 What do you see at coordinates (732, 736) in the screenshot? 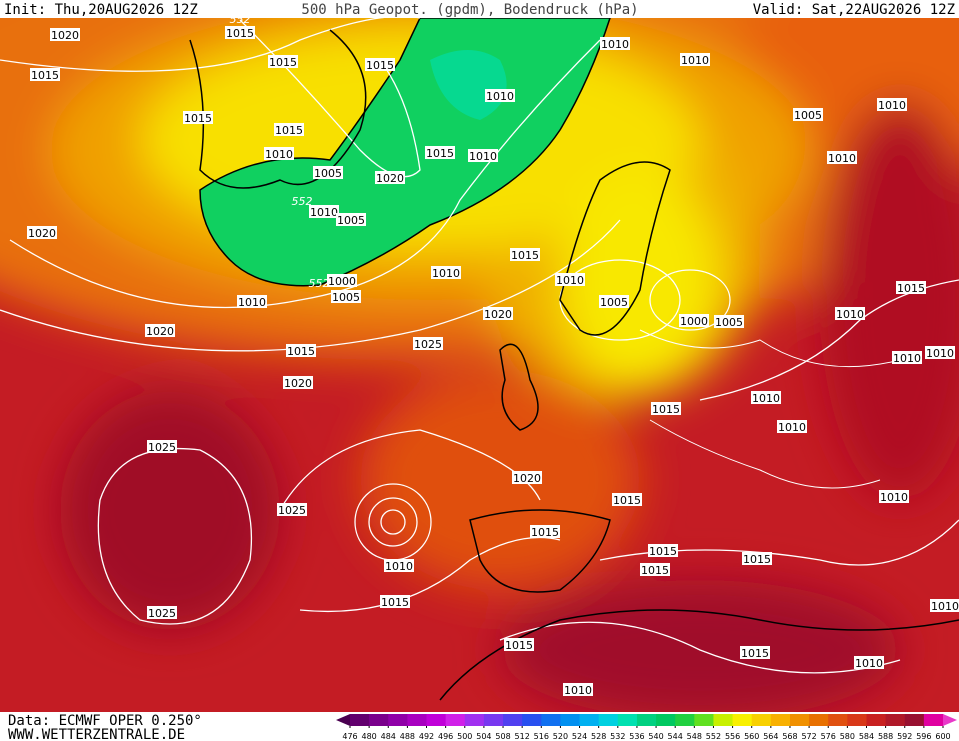
I see `colorbar-label: 556` at bounding box center [732, 736].